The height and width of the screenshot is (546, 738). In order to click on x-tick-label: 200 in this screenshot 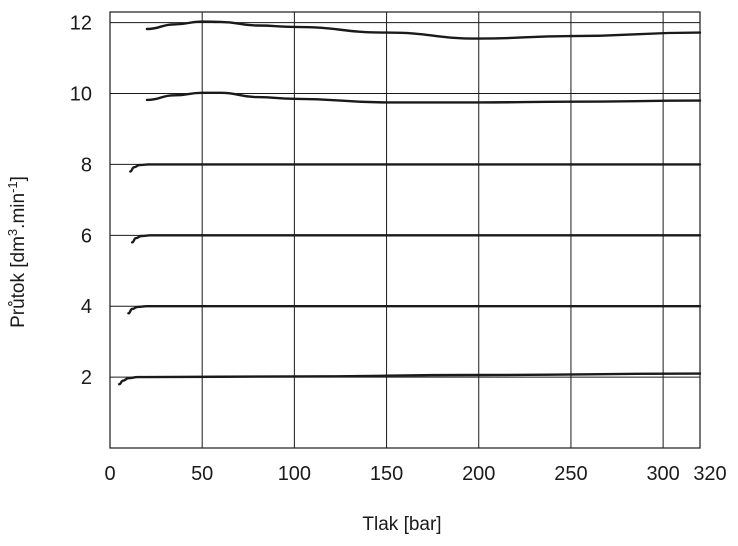, I will do `click(478, 474)`.